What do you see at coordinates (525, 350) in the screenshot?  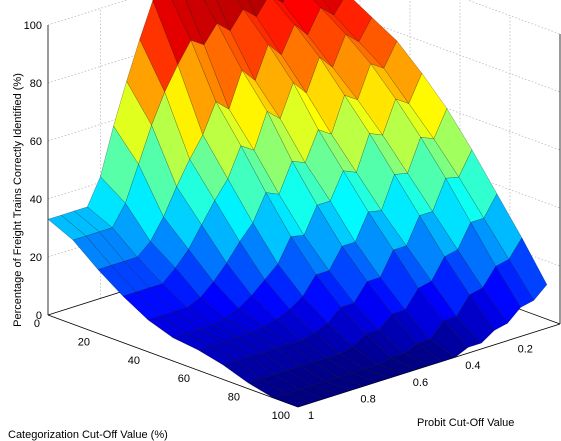 I see `x-tick-label: 0.2` at bounding box center [525, 350].